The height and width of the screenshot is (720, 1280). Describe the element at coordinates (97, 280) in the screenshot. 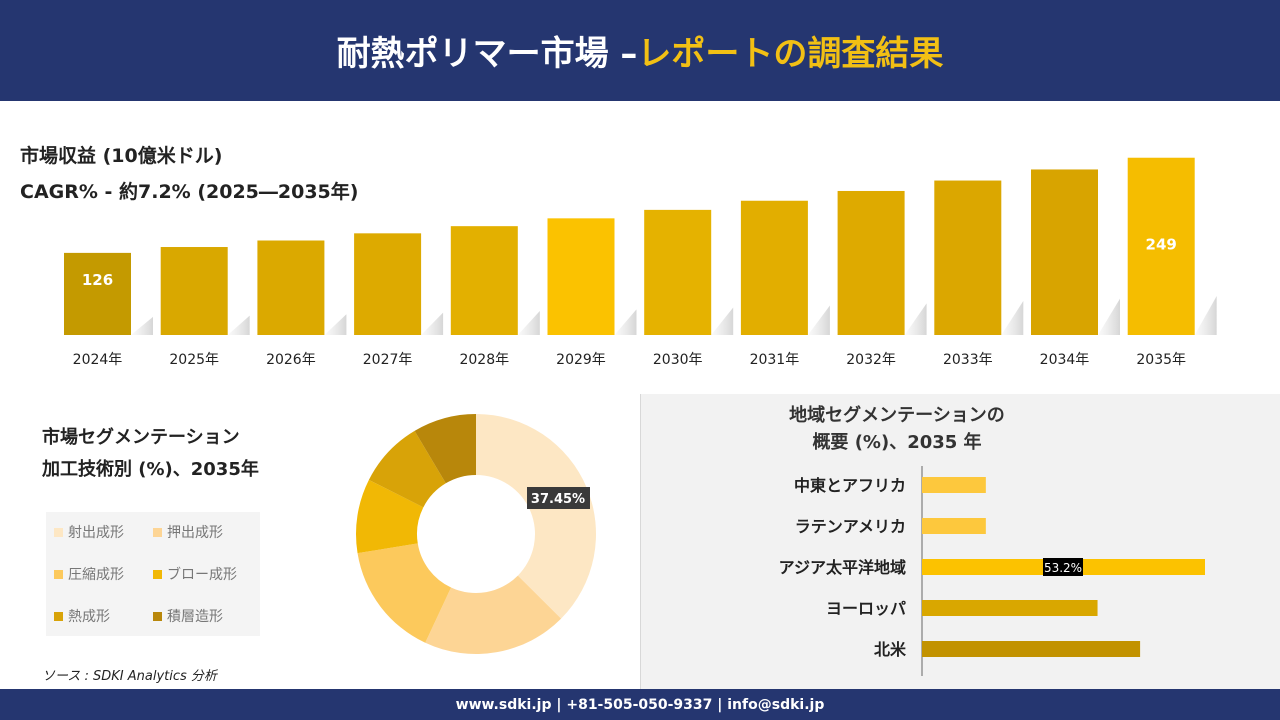

I see `bar-data-label: 126` at that location.